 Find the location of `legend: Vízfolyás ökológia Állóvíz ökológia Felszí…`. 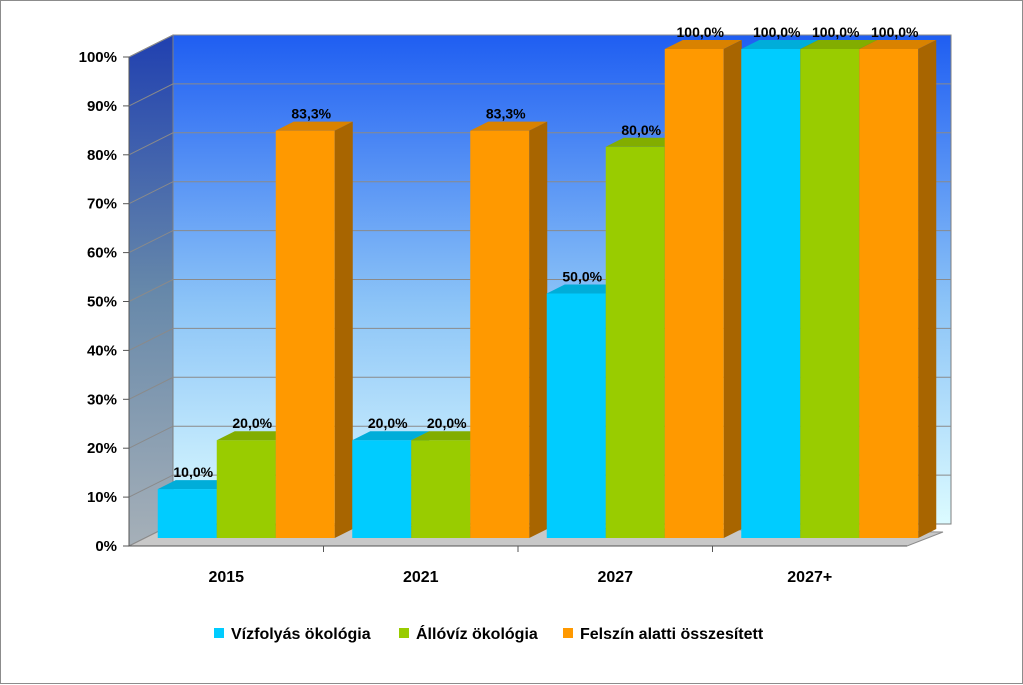

legend: Vízfolyás ökológia Állóvíz ökológia Felszí… is located at coordinates (489, 633).